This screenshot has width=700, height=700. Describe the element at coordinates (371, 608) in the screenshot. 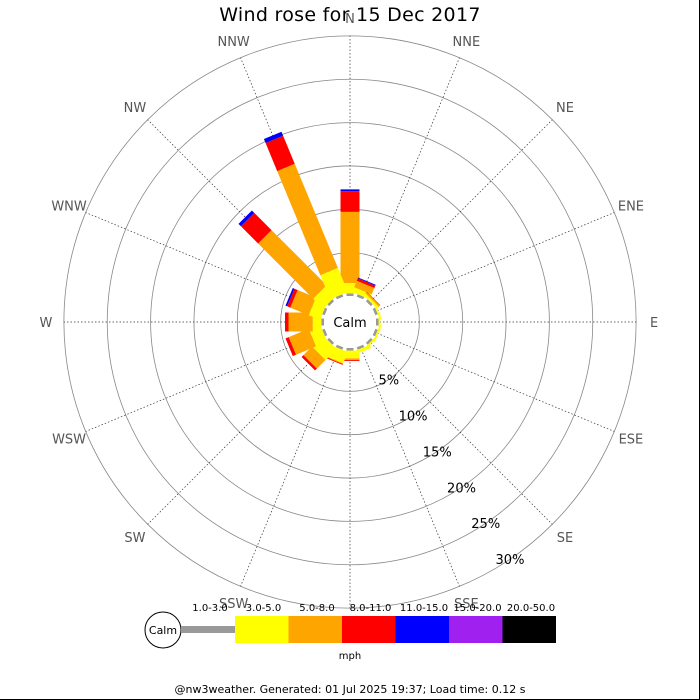

I see `legend-label: 8.0-11.0` at that location.